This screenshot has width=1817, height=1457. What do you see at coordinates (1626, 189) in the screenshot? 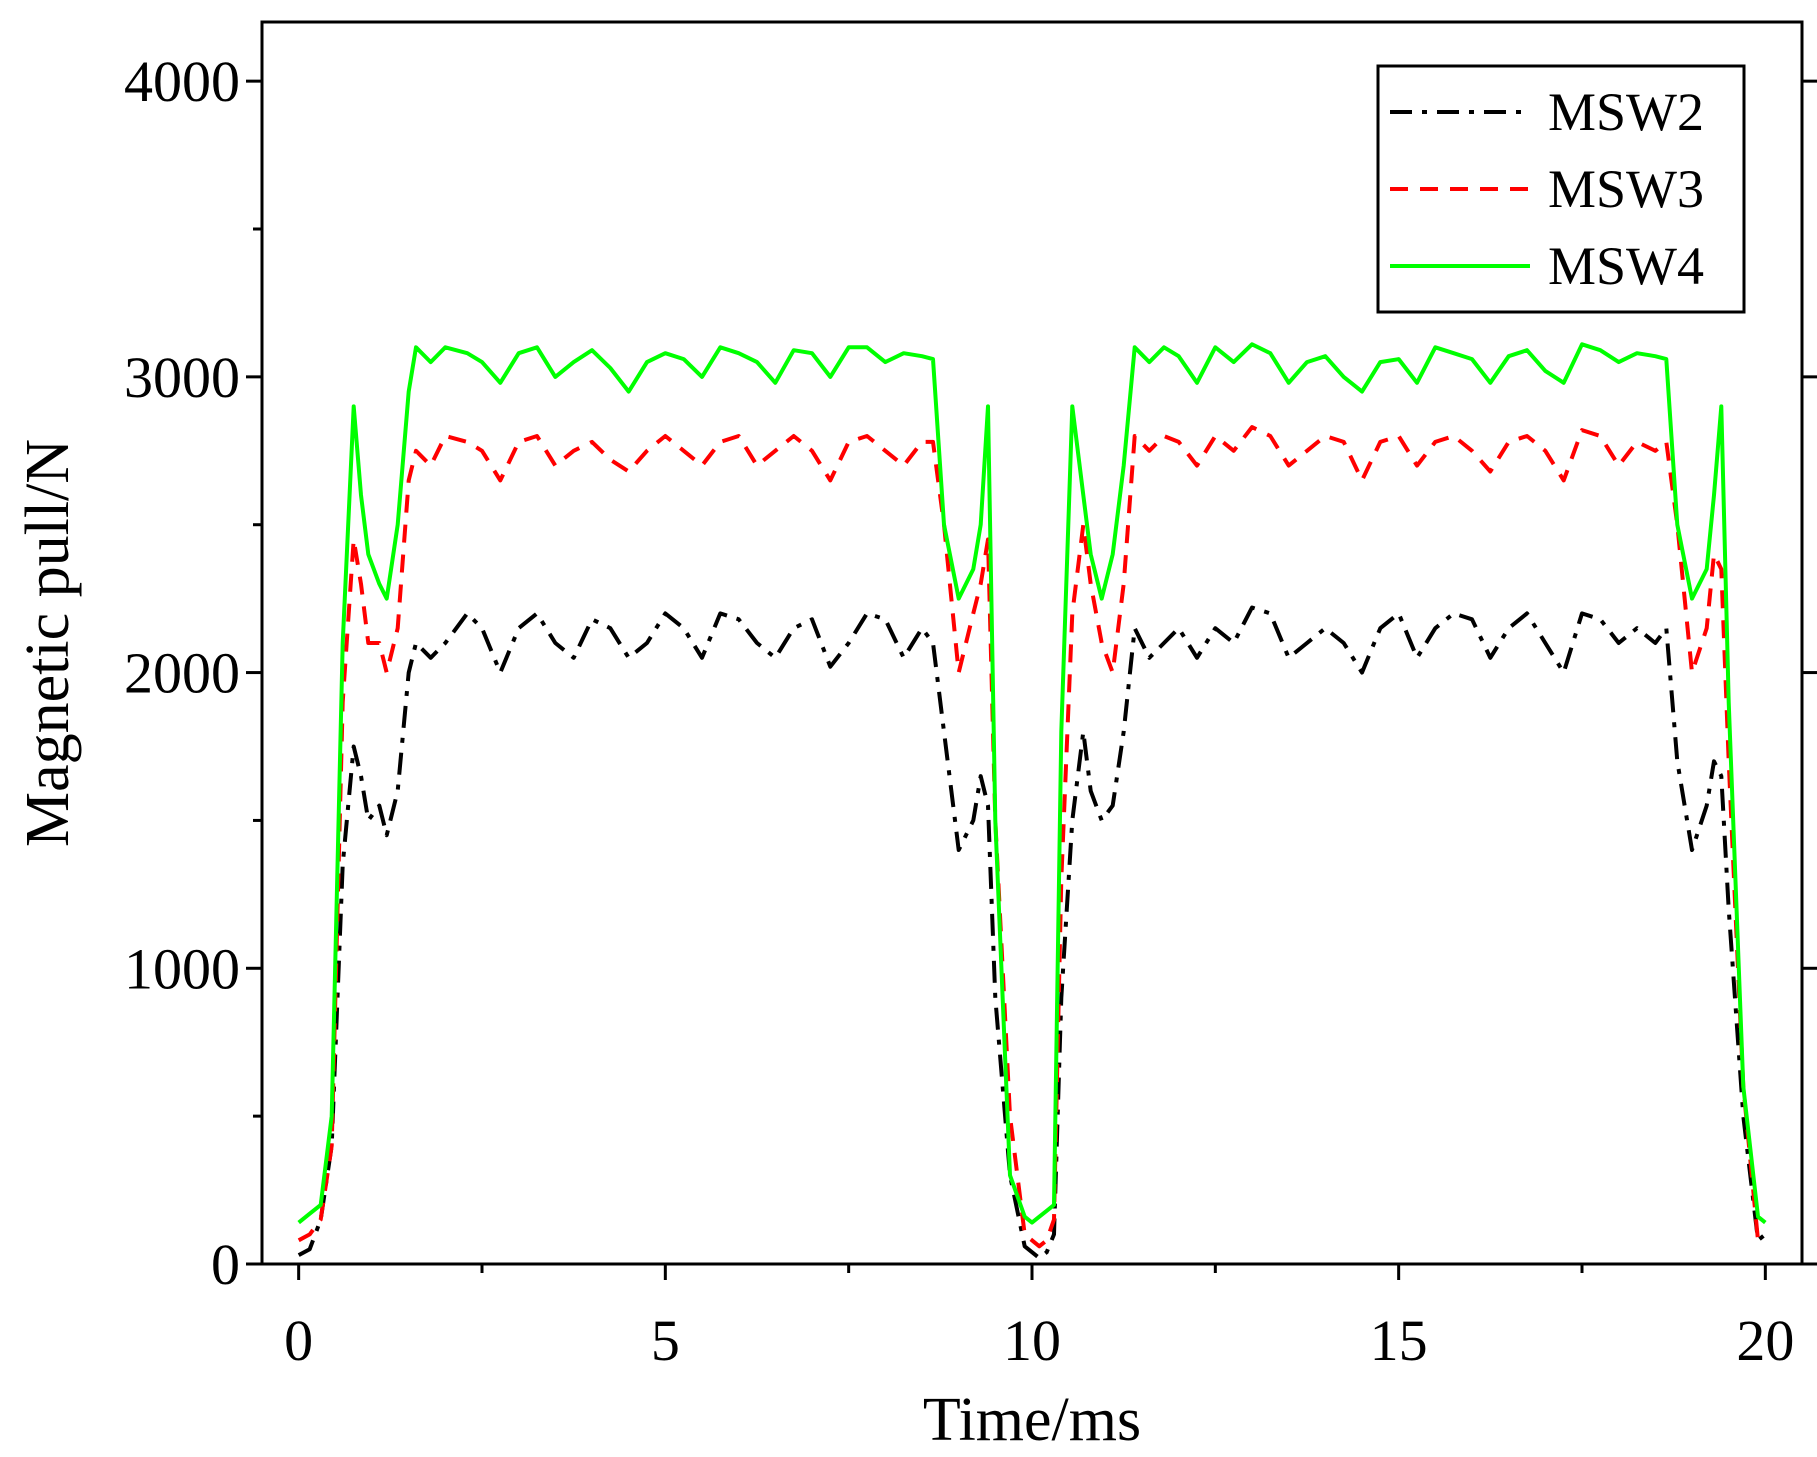
I see `legend-label-msw3: MSW3` at bounding box center [1626, 189].